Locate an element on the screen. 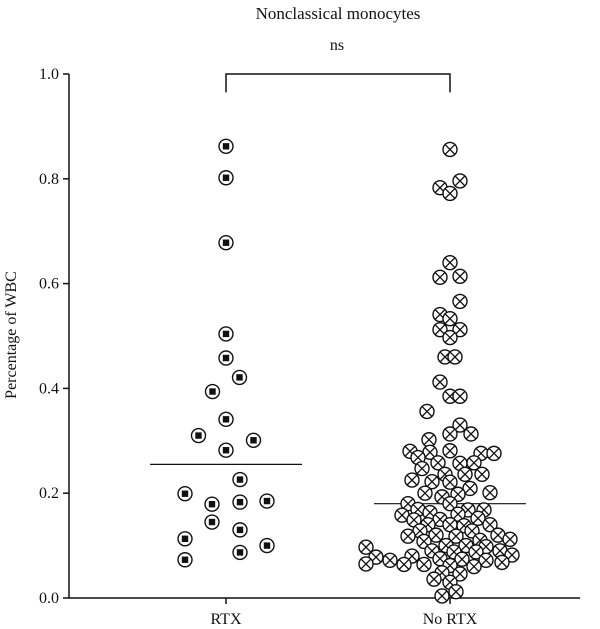 The image size is (600, 629). y-tick-label: 1.0 is located at coordinates (49, 74).